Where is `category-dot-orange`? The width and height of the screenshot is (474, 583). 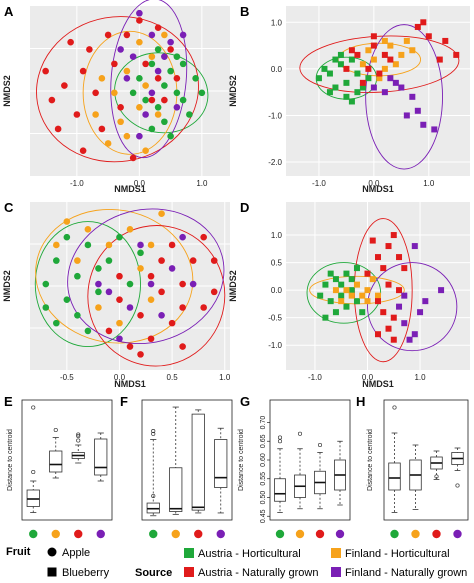 category-dot-orange is located at coordinates (175, 534).